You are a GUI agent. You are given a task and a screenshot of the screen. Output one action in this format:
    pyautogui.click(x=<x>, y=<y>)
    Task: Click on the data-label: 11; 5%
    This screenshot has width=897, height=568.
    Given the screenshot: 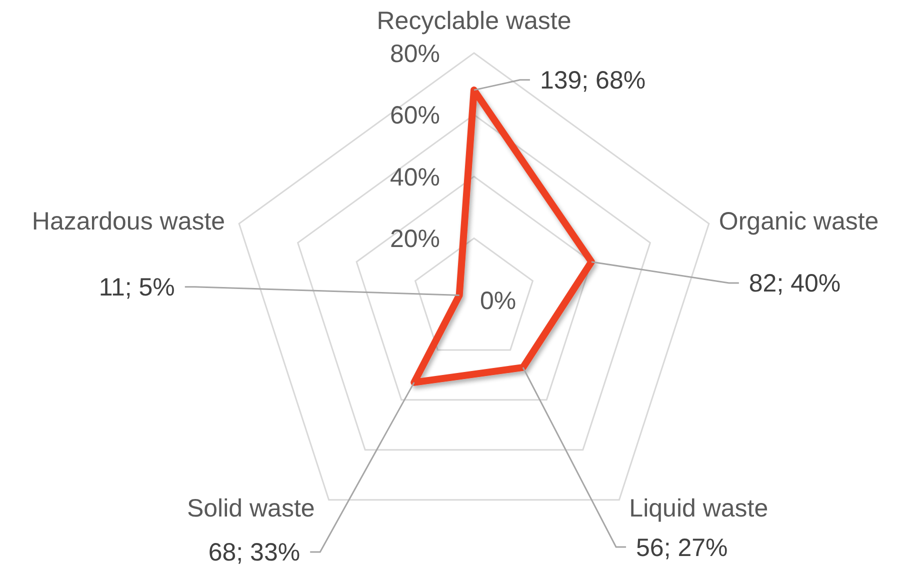 What is the action you would take?
    pyautogui.click(x=136, y=288)
    